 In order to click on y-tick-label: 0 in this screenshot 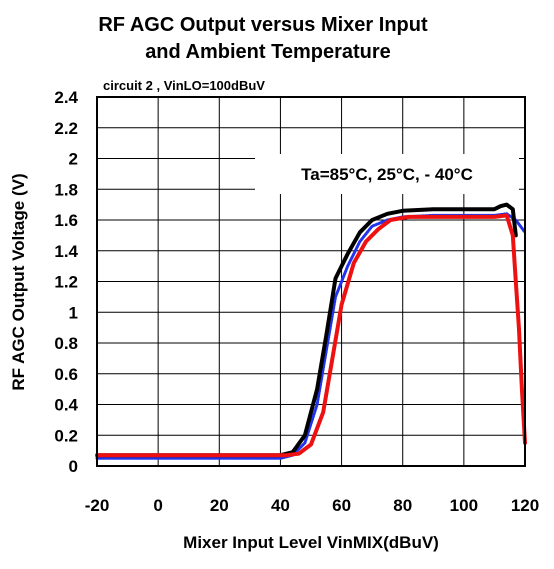, I will do `click(73, 466)`.